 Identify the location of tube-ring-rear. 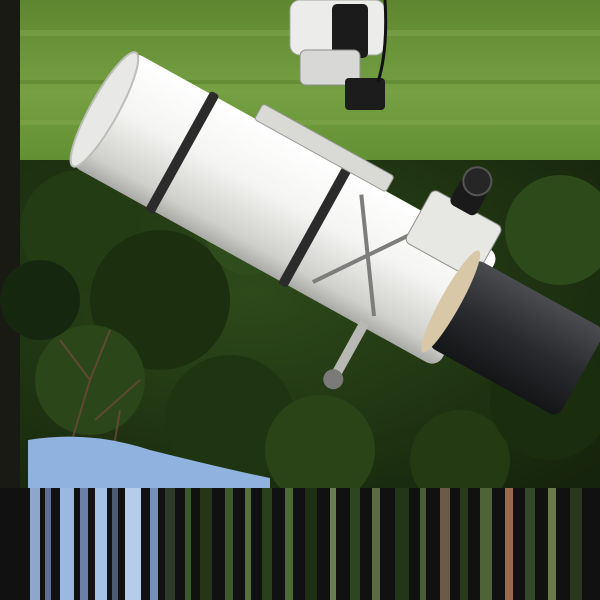
(315, 226).